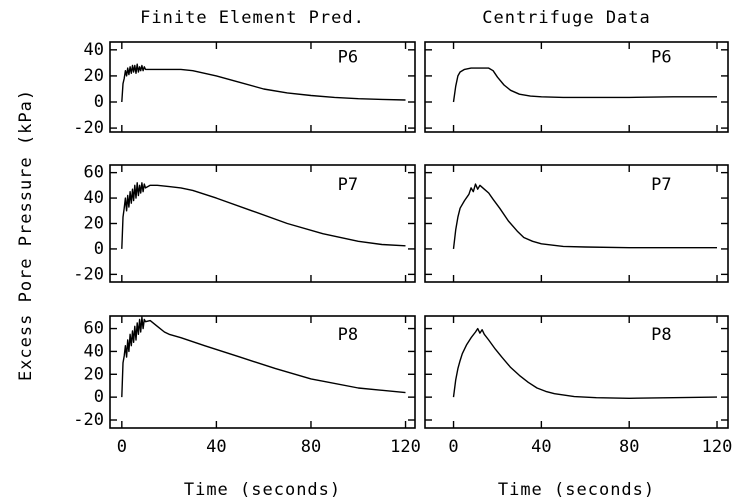  What do you see at coordinates (566, 18) in the screenshot?
I see `panel-title: Centrifuge Data` at bounding box center [566, 18].